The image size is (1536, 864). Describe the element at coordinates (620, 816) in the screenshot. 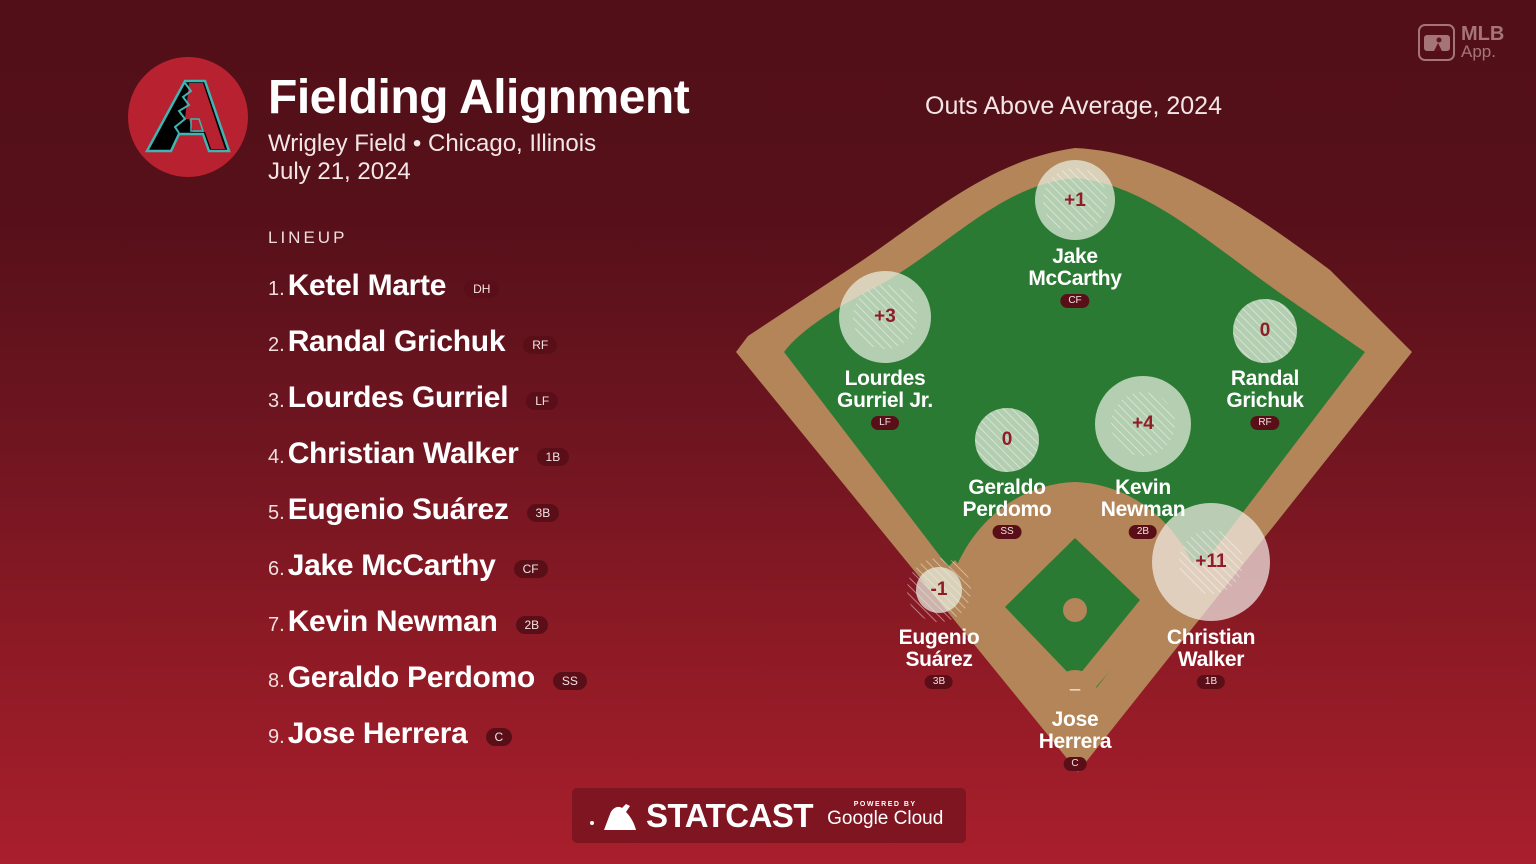

I see `mlb-batter-silhouette-icon` at that location.